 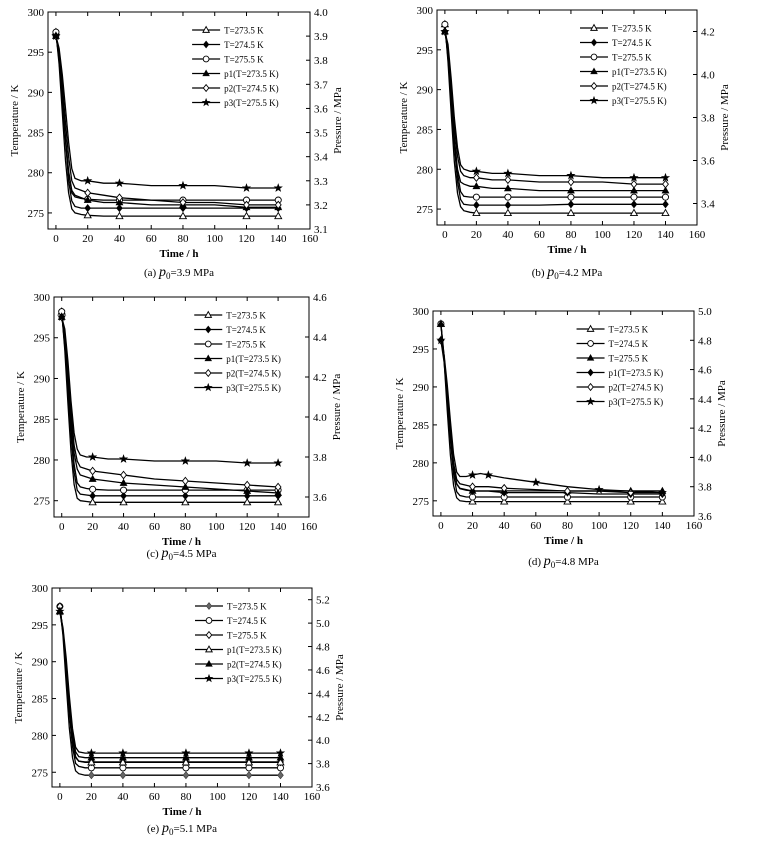 I want to click on panel-caption: (e) p0=5.1 MPa, so click(x=182, y=829).